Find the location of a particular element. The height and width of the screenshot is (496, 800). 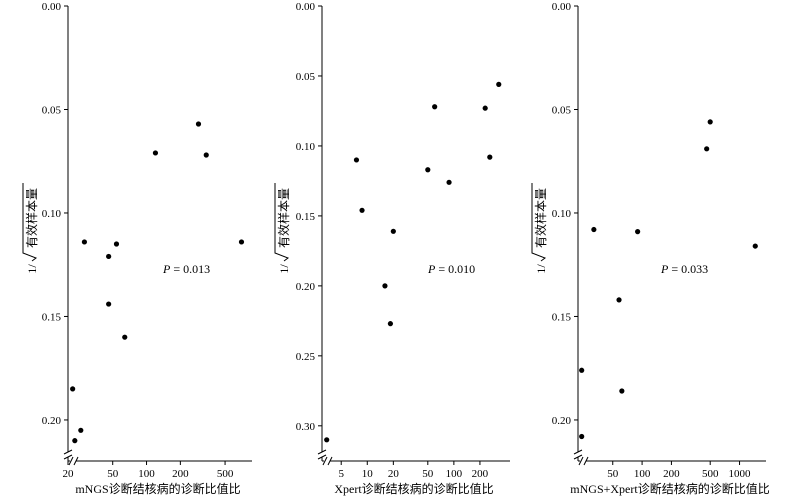

x-tick-label: 10 is located at coordinates (368, 474).